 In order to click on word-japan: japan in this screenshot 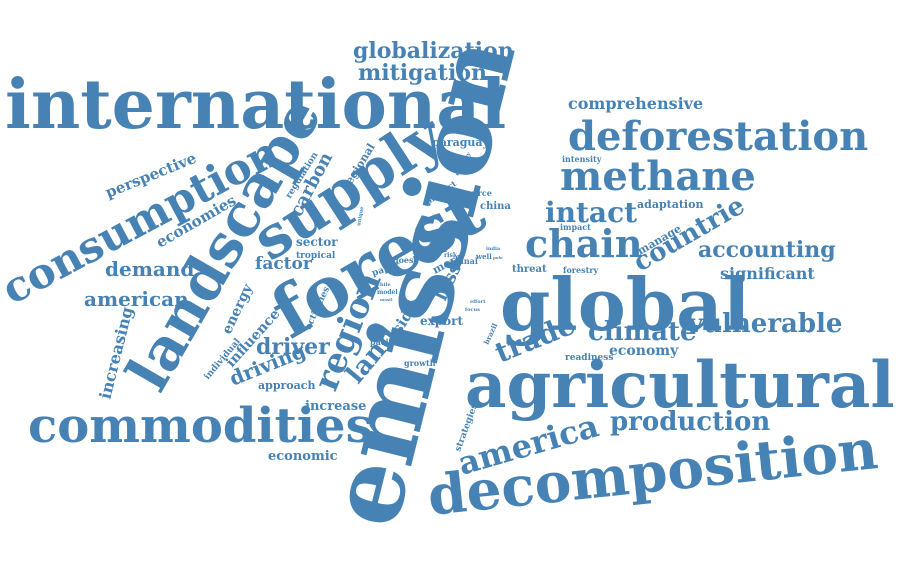, I will do `click(432, 239)`.